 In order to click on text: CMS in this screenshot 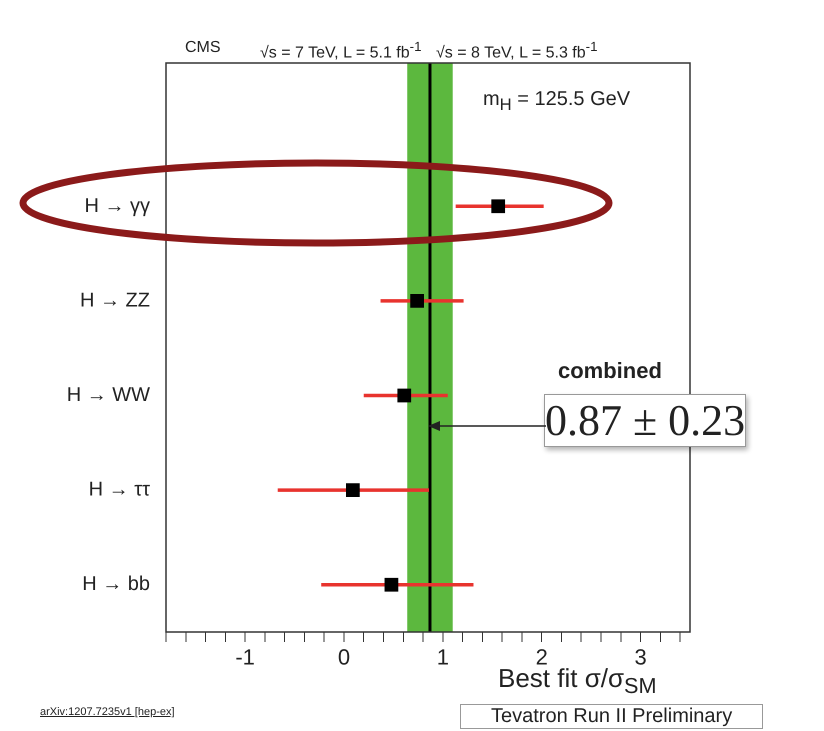, I will do `click(203, 48)`.